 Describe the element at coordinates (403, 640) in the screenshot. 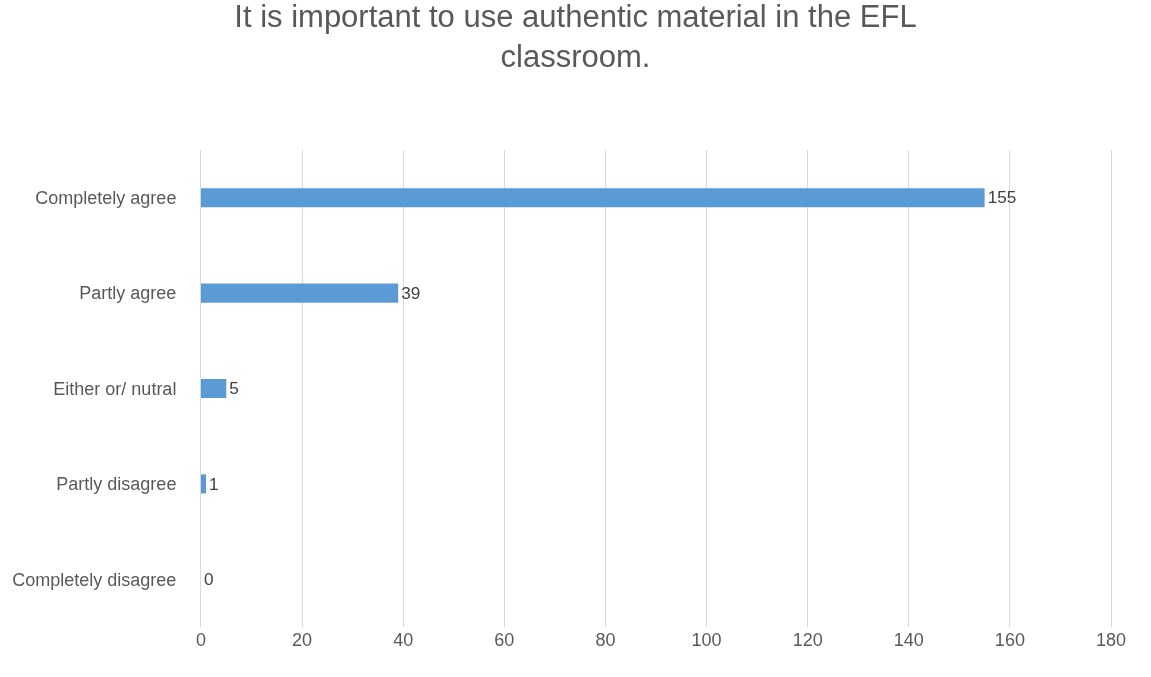

I see `x-tick-label: 40` at that location.